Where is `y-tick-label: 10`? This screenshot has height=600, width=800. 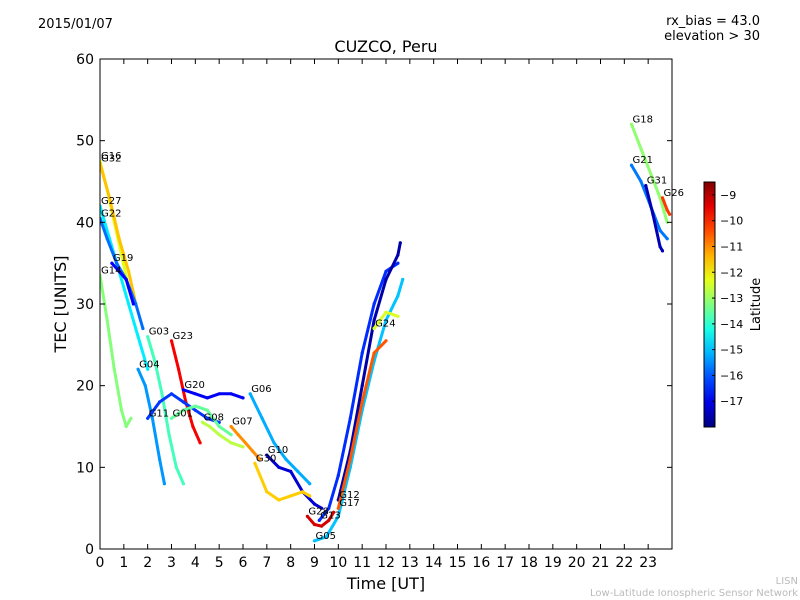 y-tick-label: 10 is located at coordinates (85, 468).